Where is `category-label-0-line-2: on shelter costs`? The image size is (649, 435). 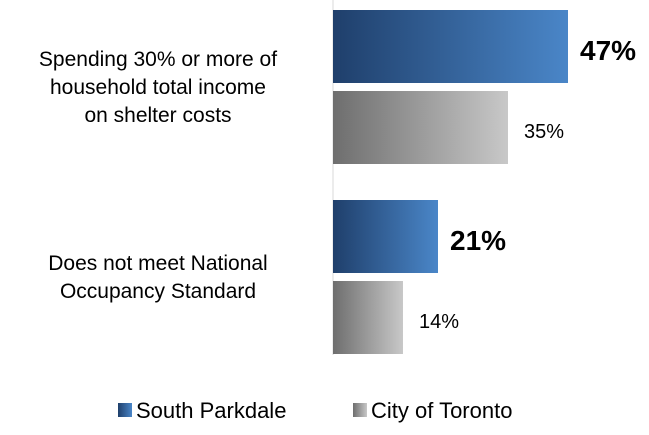
category-label-0-line-2: on shelter costs is located at coordinates (157, 115).